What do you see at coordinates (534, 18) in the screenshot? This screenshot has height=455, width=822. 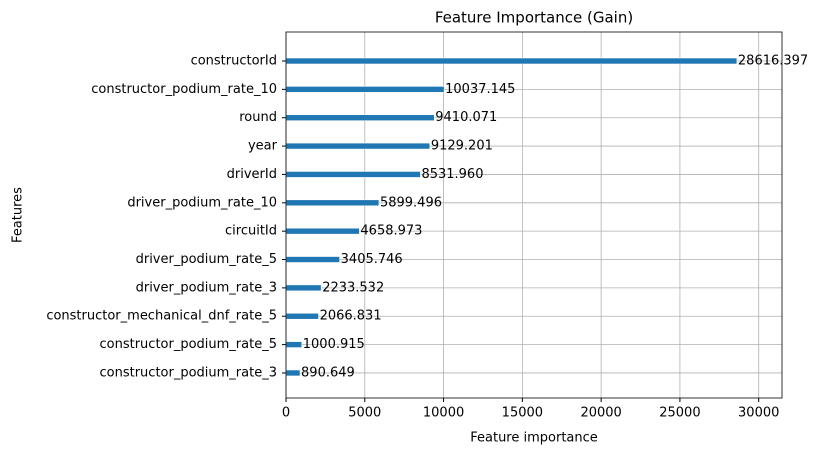 I see `chart-title: Feature Importance (Gain)` at bounding box center [534, 18].